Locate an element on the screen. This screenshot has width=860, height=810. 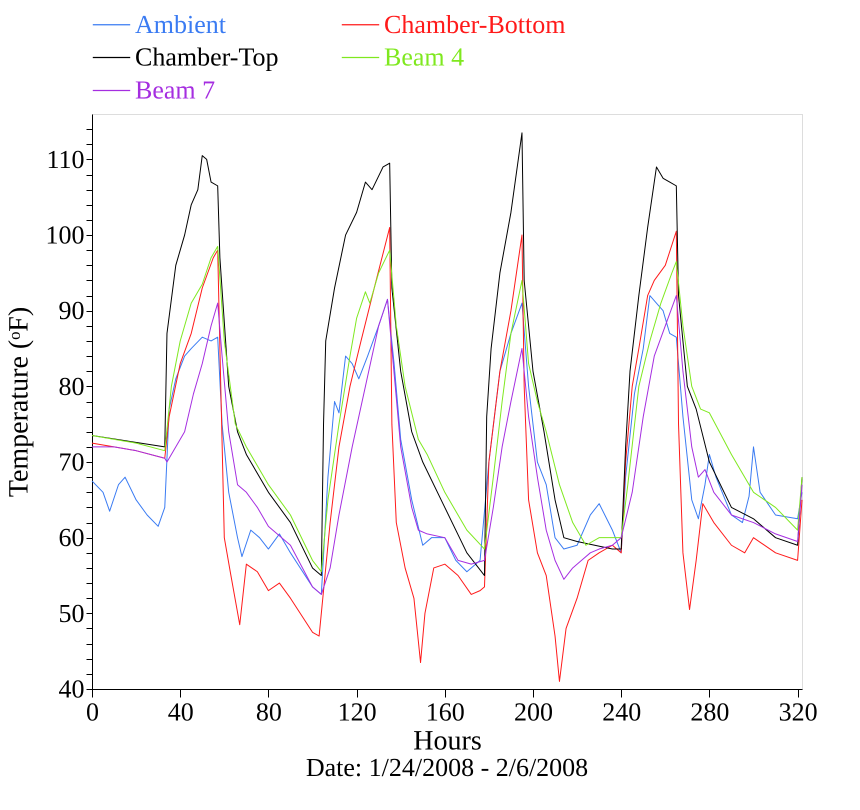
y-tick-label: 40 is located at coordinates (71, 689).